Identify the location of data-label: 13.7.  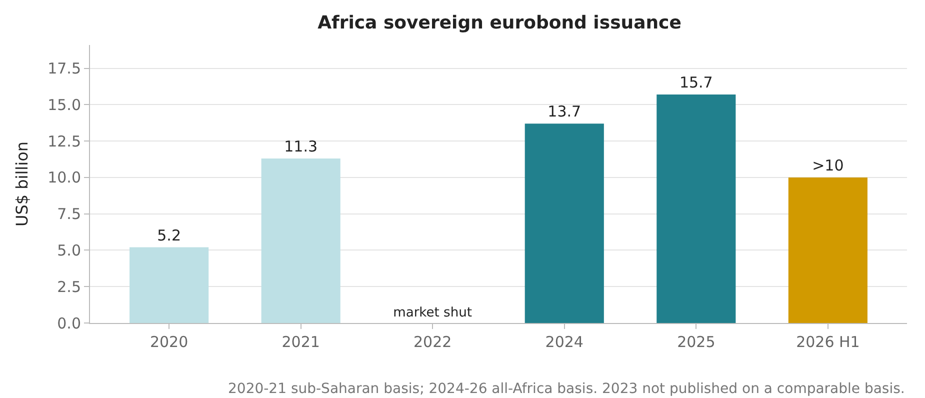
(565, 111).